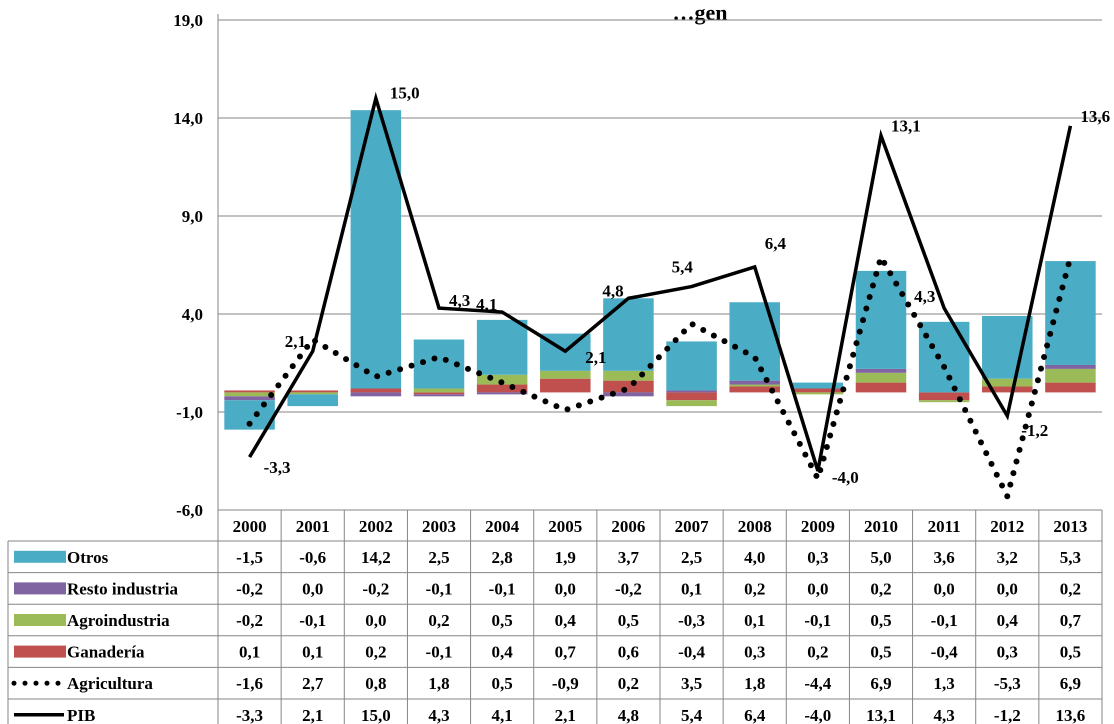 The image size is (1114, 724). What do you see at coordinates (122, 588) in the screenshot?
I see `row-label: Resto industria` at bounding box center [122, 588].